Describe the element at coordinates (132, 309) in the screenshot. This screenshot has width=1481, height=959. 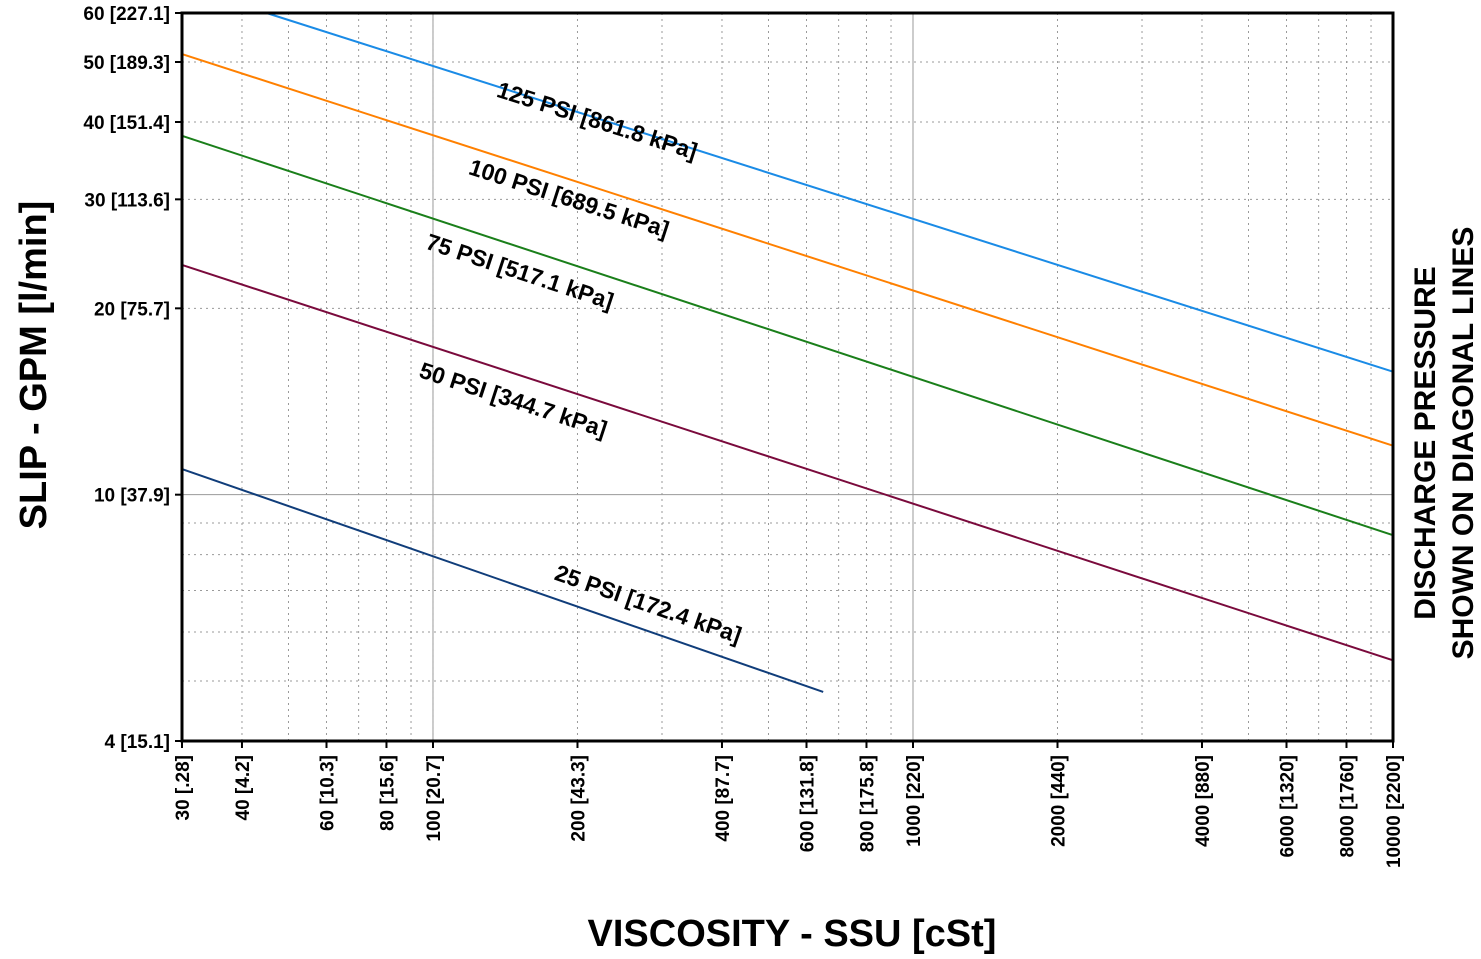
I see `y-tick-label: 20 [75.7]` at that location.